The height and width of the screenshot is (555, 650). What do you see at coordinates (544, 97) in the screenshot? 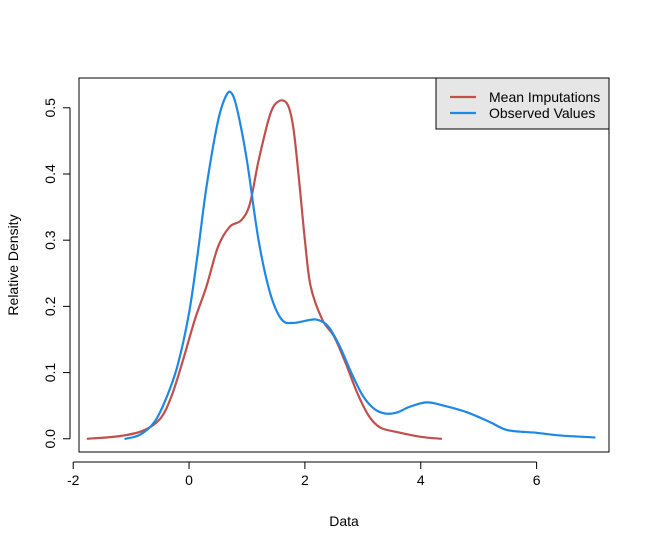
I see `legend-label: Mean Imputations` at bounding box center [544, 97].